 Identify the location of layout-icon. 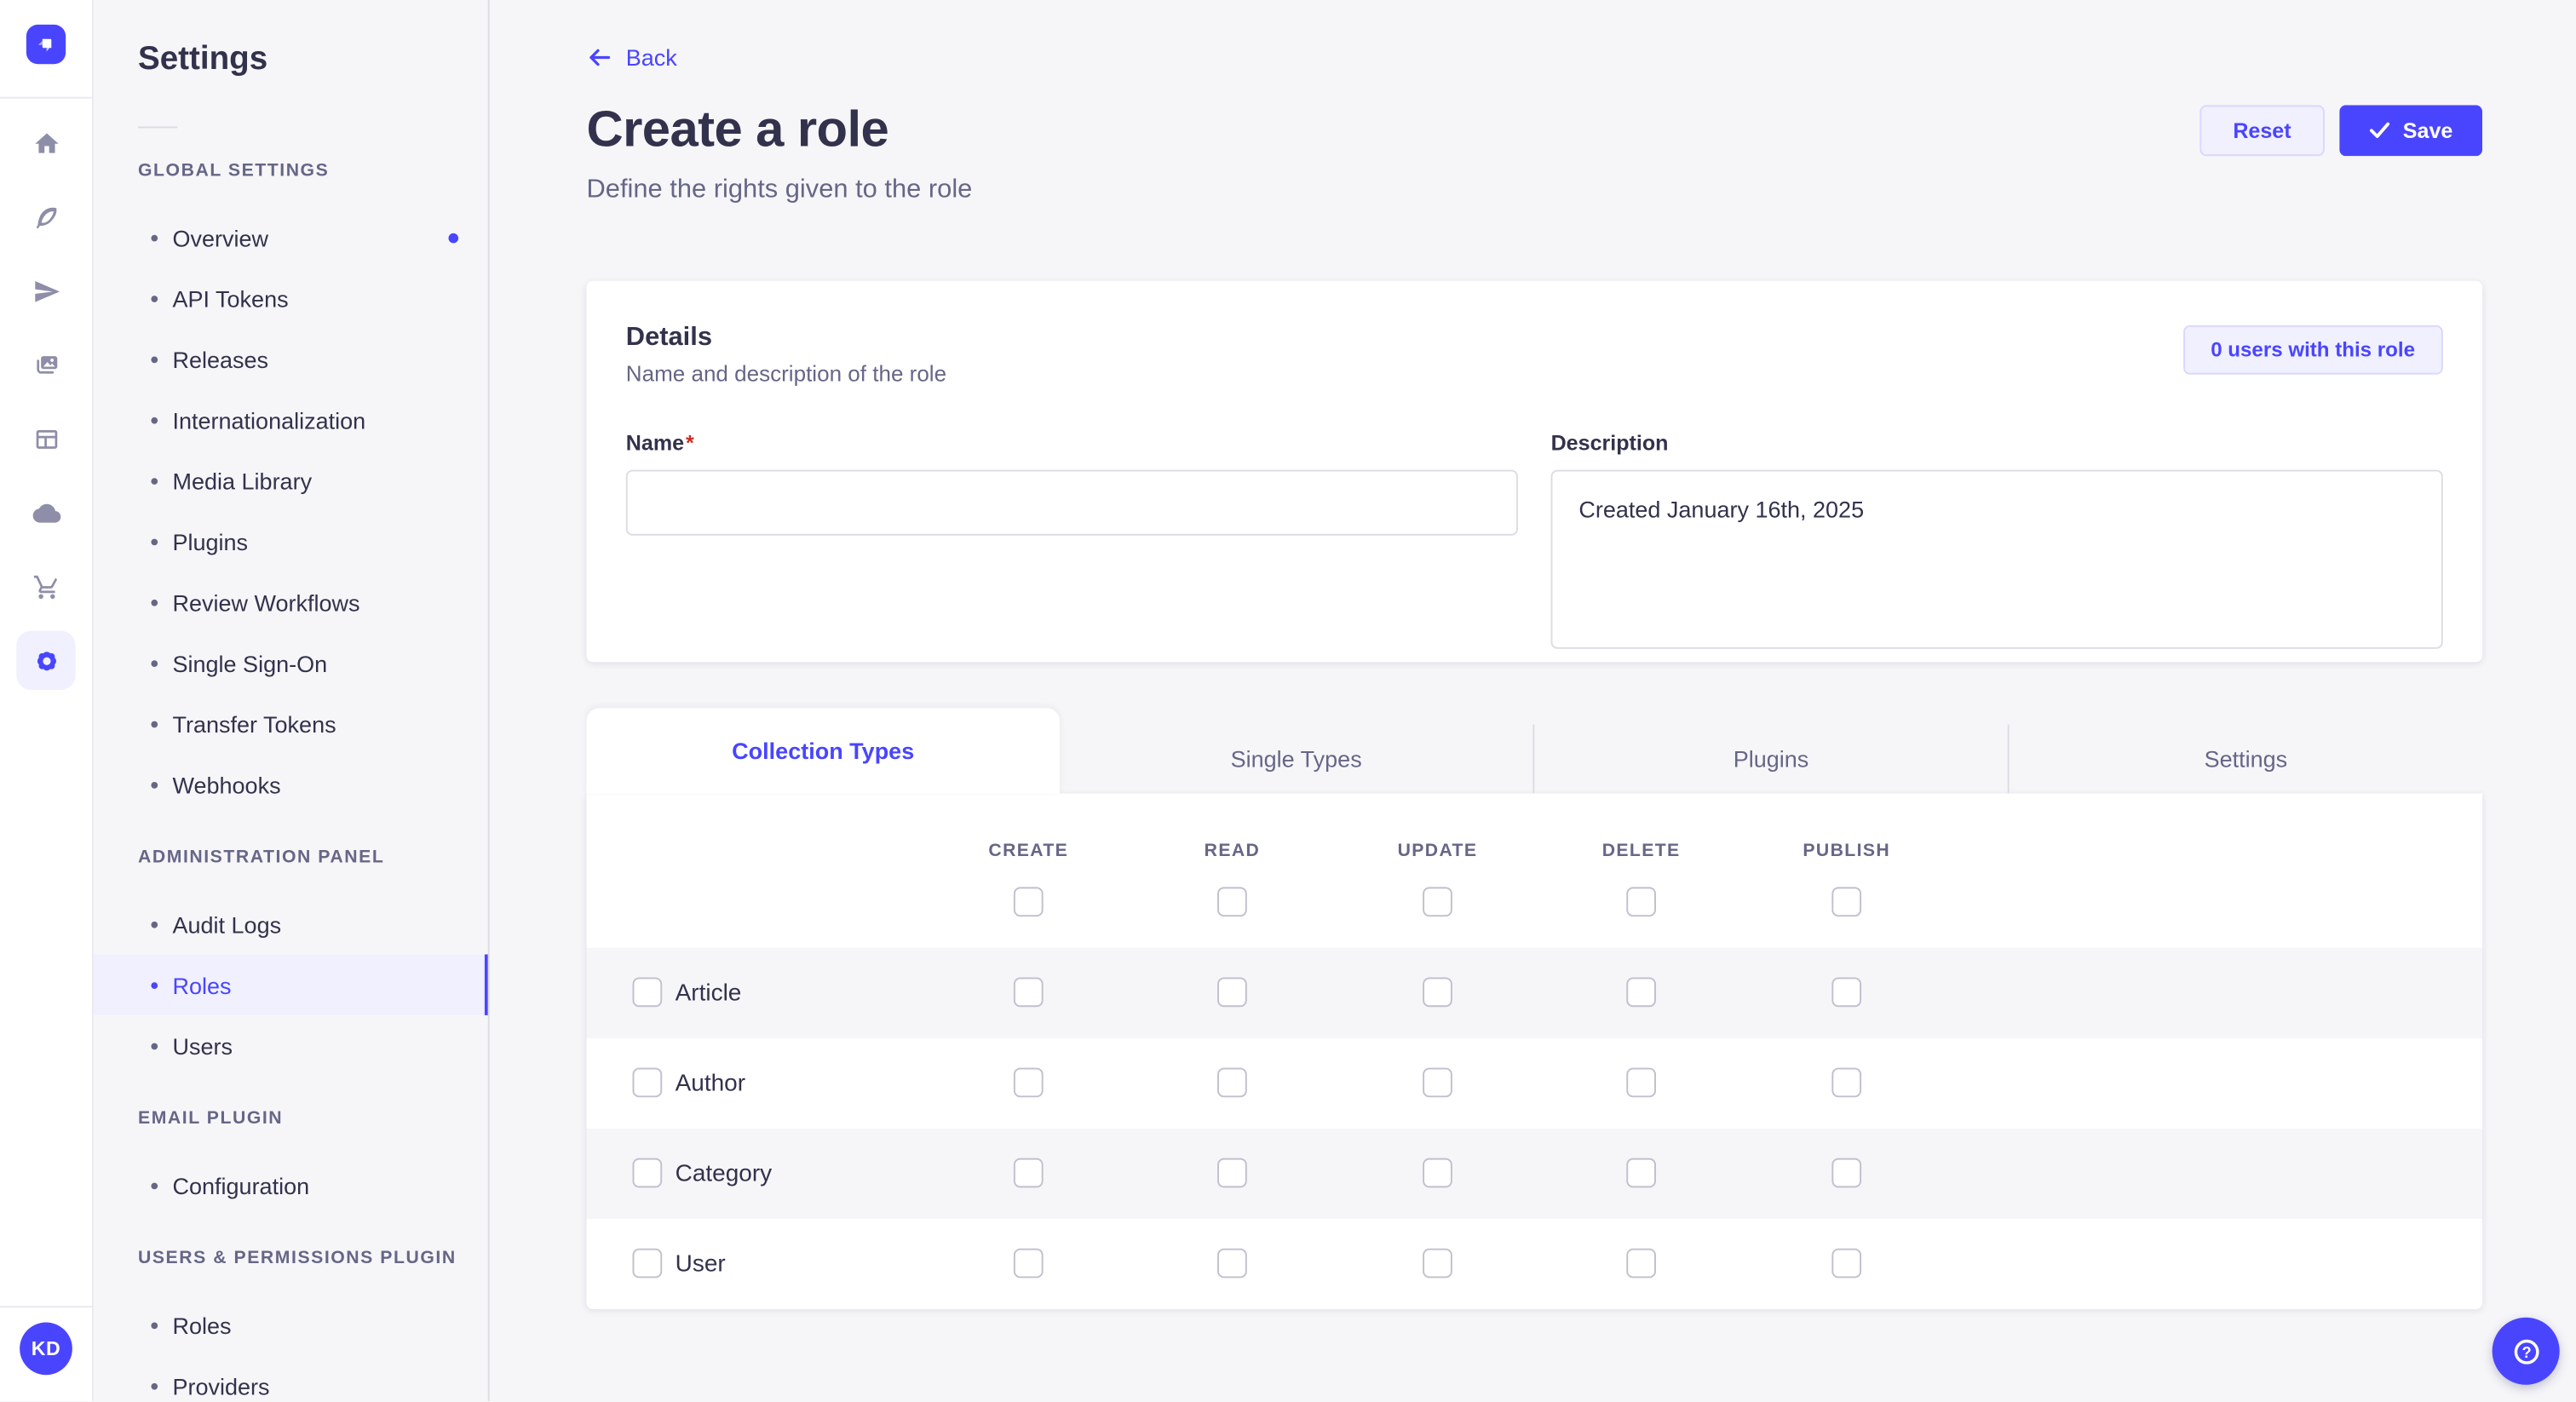
(46, 439).